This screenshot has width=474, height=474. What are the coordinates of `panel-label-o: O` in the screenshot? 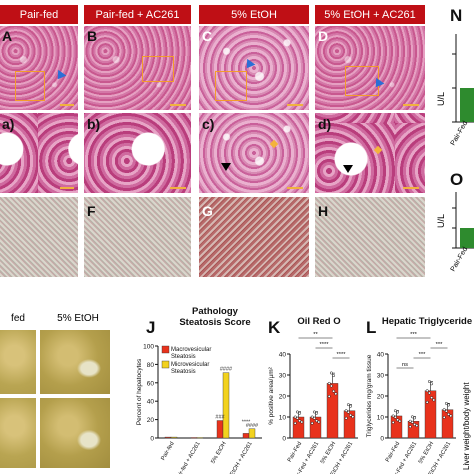 It's located at (457, 179).